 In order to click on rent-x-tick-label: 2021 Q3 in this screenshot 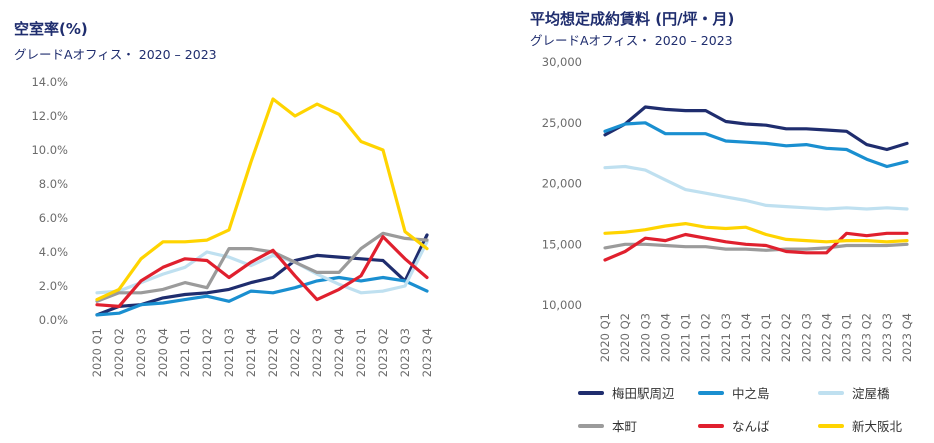, I will do `click(726, 337)`.